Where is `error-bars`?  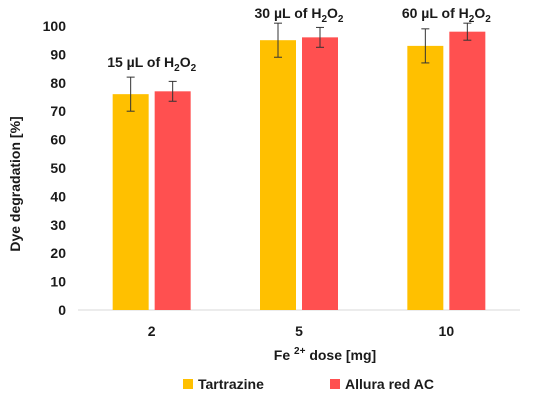 error-bars is located at coordinates (299, 67).